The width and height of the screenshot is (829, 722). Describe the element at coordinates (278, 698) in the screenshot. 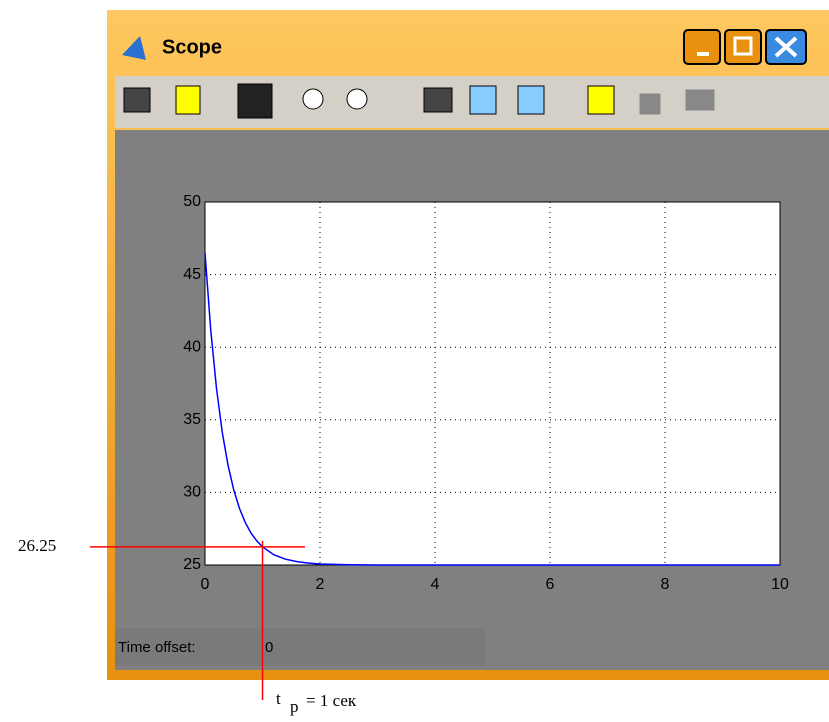

I see `time-label: t` at that location.